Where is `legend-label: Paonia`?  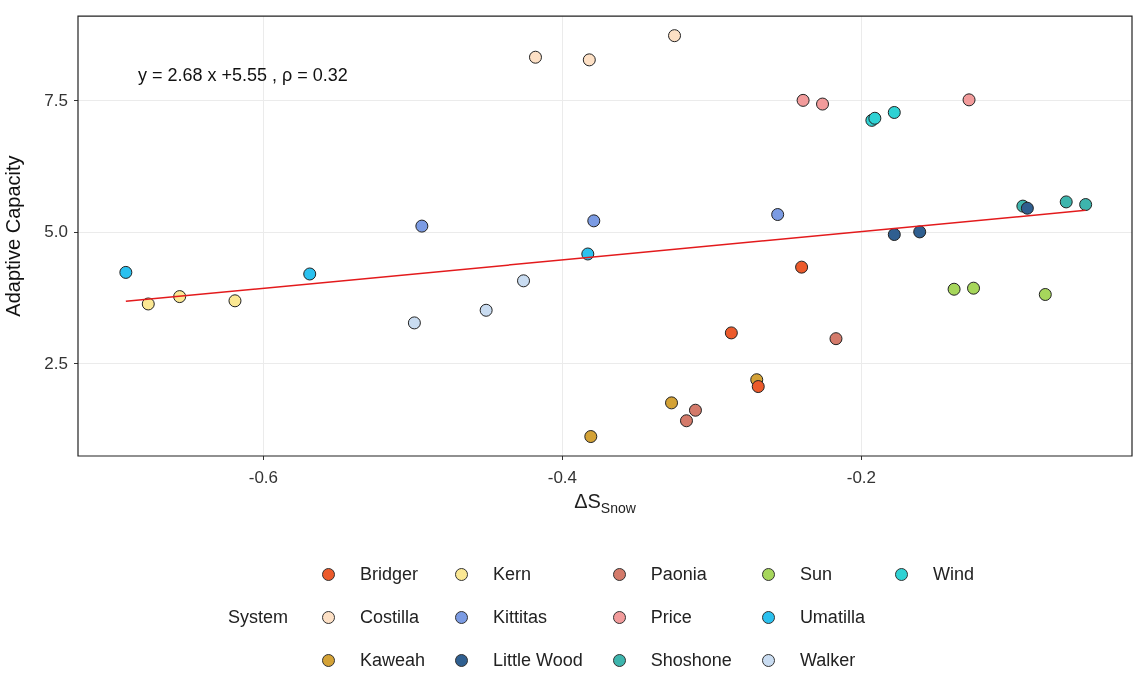
legend-label: Paonia is located at coordinates (678, 574).